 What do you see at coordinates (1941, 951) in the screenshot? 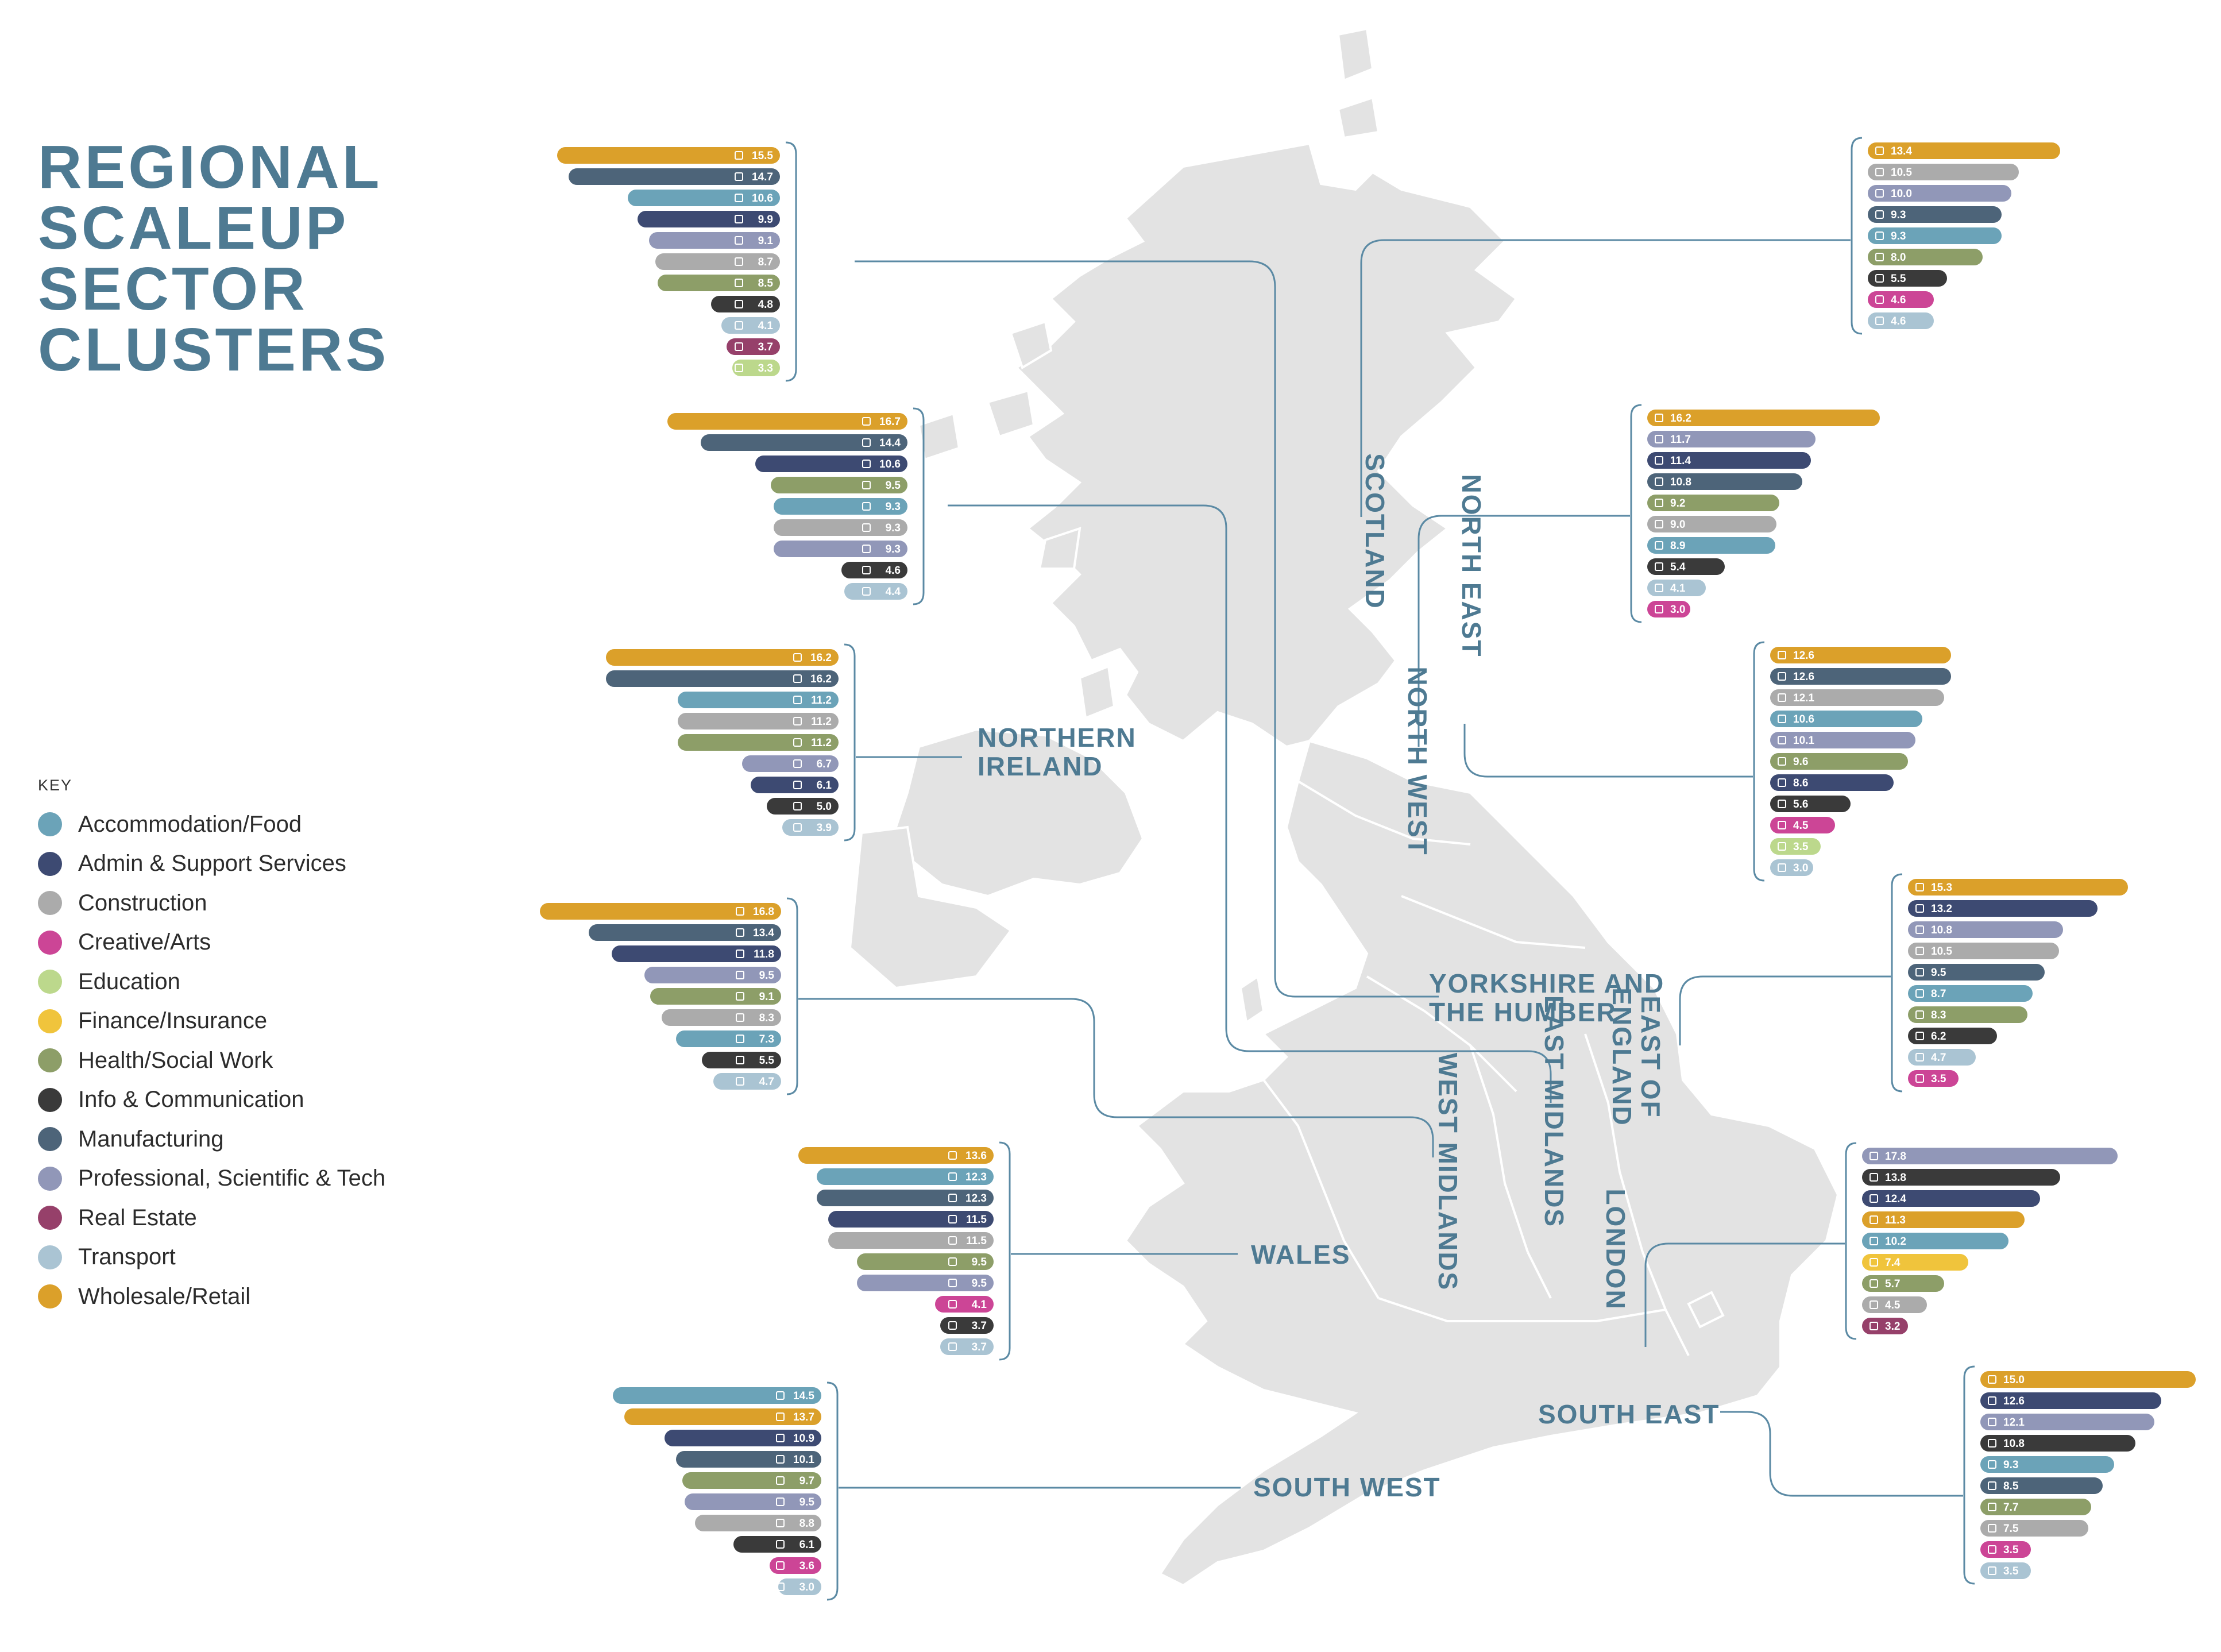
I see `bar-value-label: 10.5` at bounding box center [1941, 951].